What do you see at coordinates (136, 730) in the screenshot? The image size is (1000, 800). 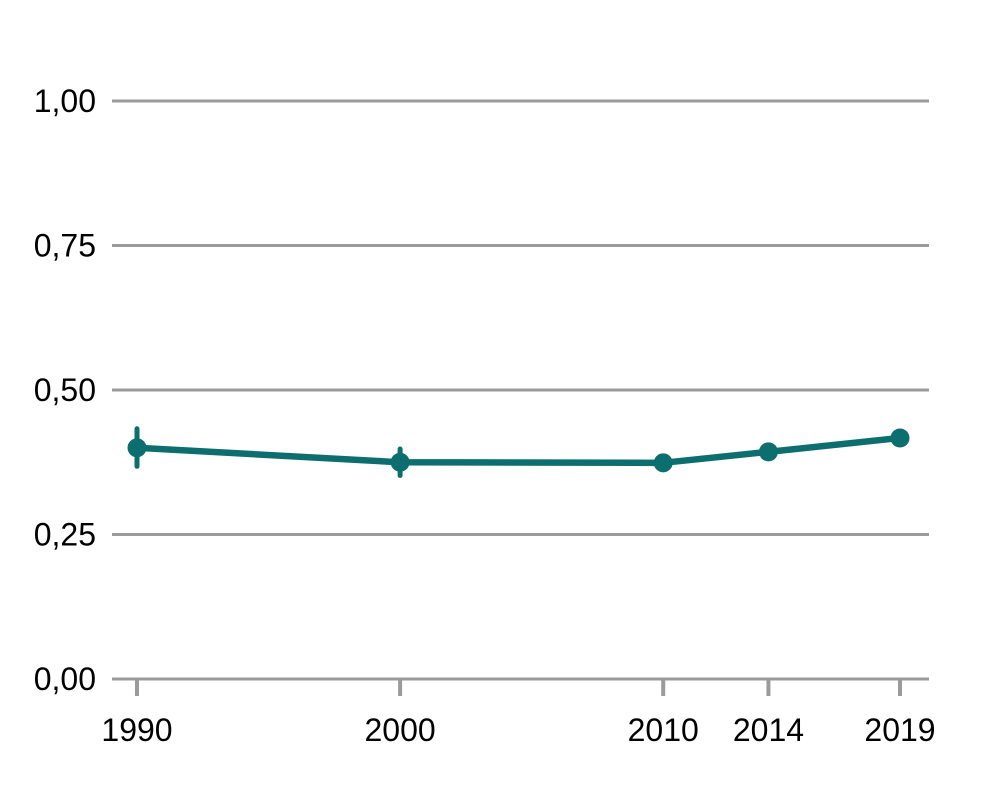 I see `x-tick-label: 1990` at bounding box center [136, 730].